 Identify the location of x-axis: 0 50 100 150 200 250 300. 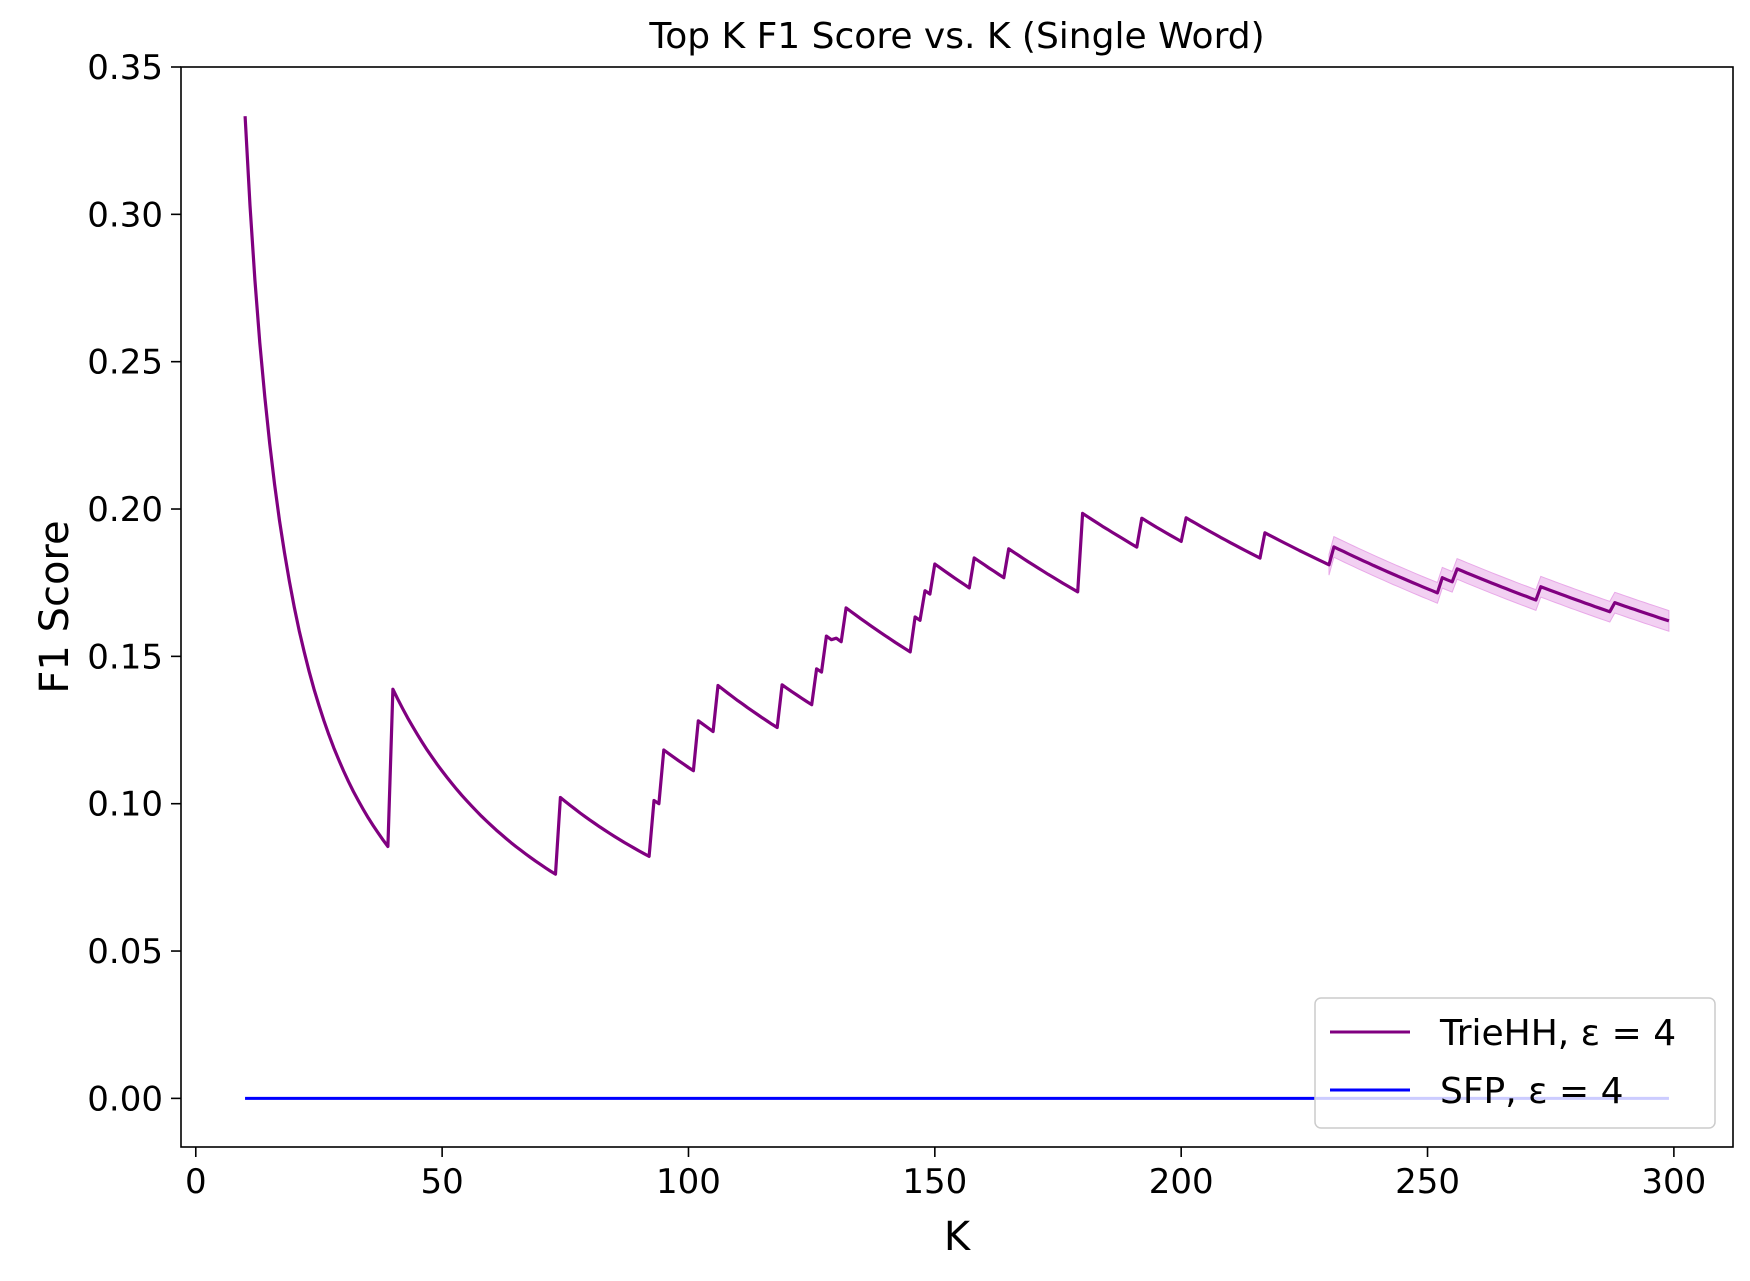
(945, 1174).